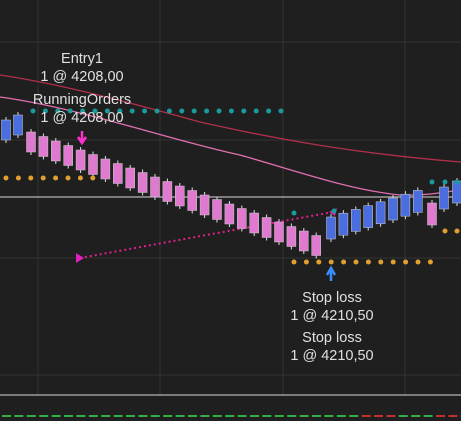  Describe the element at coordinates (331, 273) in the screenshot. I see `stop-arrow` at that location.